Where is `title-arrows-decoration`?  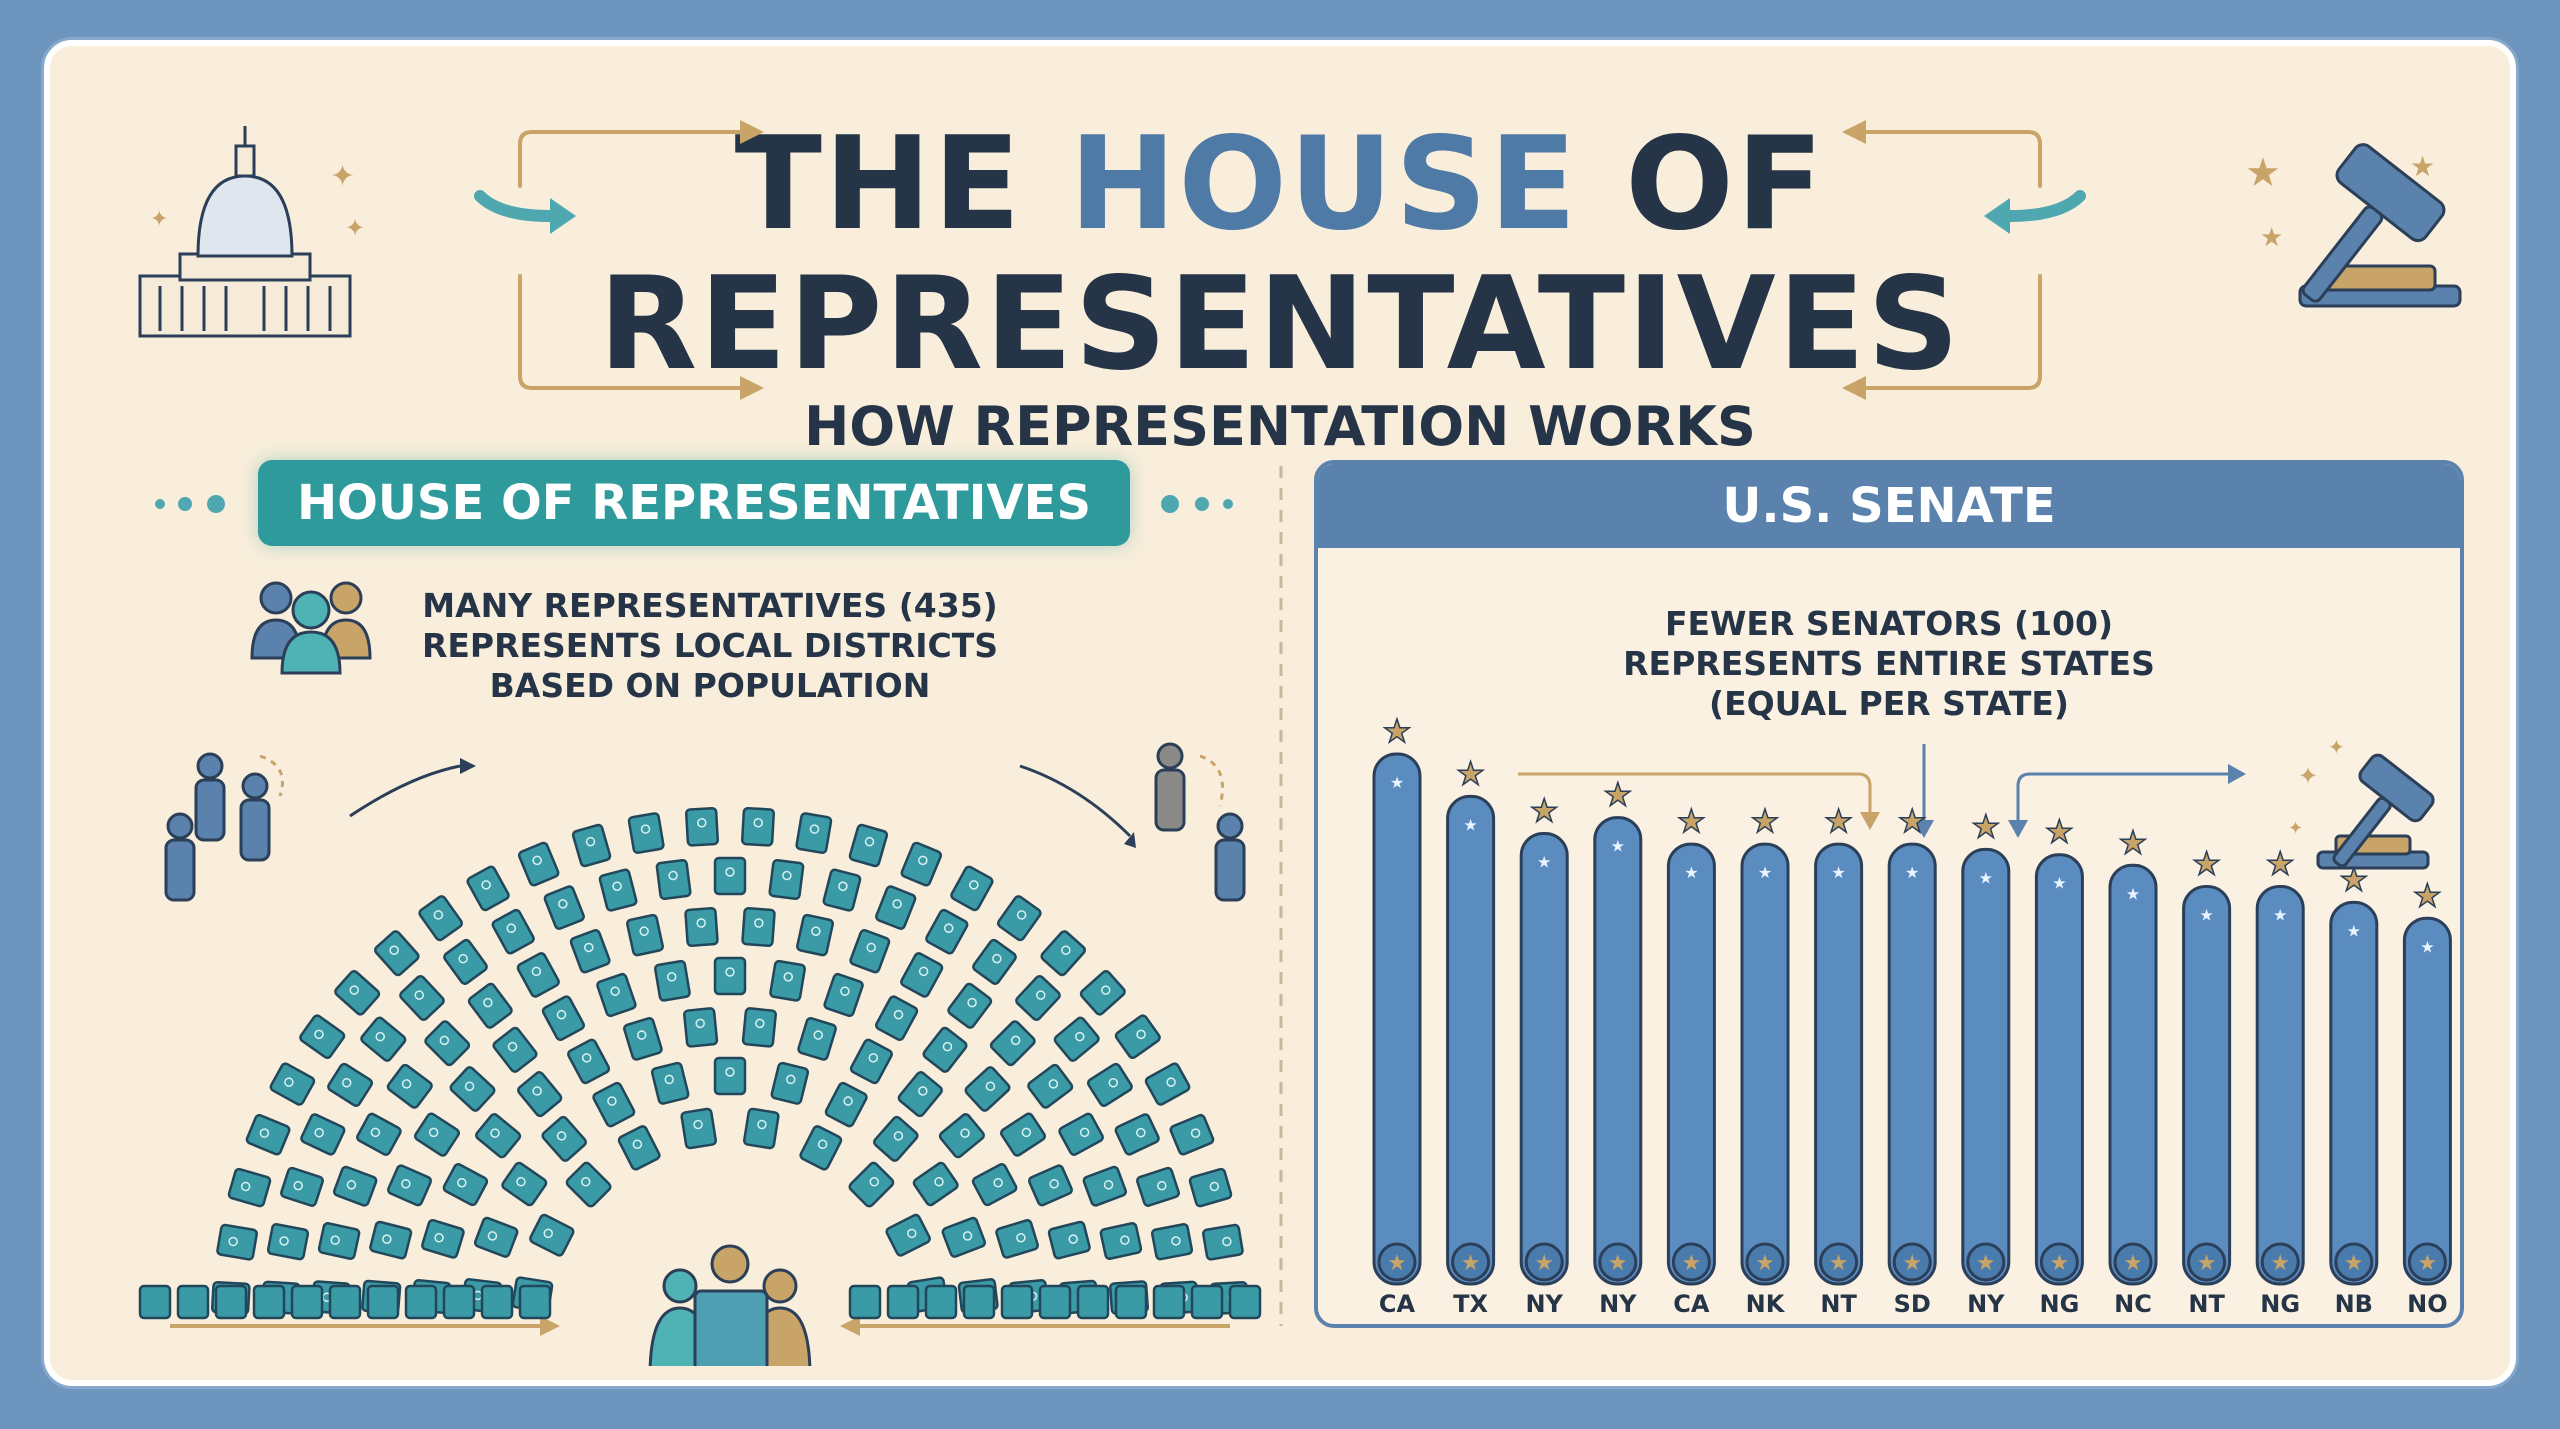
title-arrows-decoration is located at coordinates (1280, 260).